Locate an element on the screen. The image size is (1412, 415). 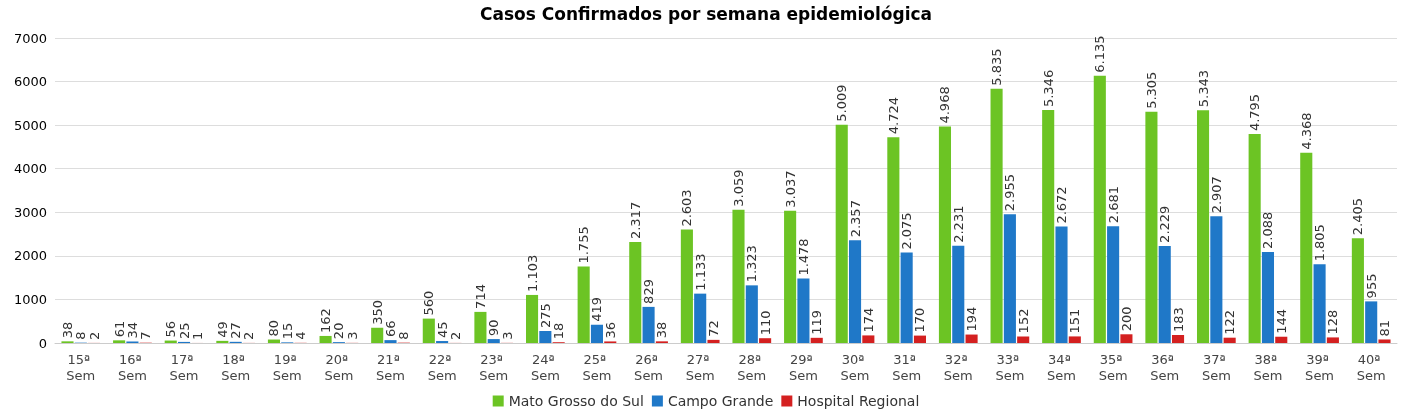
x-tick-label: 30ª Sem is located at coordinates (855, 367).